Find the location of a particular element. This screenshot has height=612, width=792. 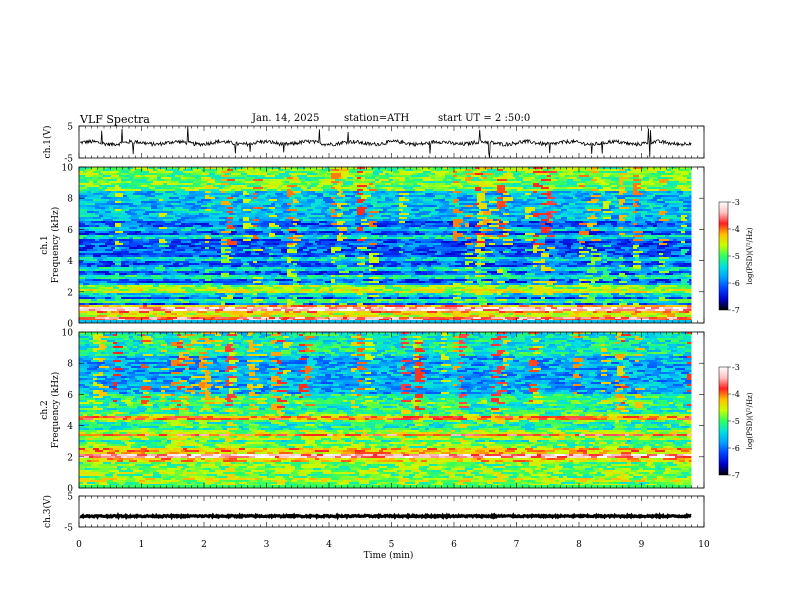

ch2-spectrogram-colorbar-tick: -5 is located at coordinates (736, 421).